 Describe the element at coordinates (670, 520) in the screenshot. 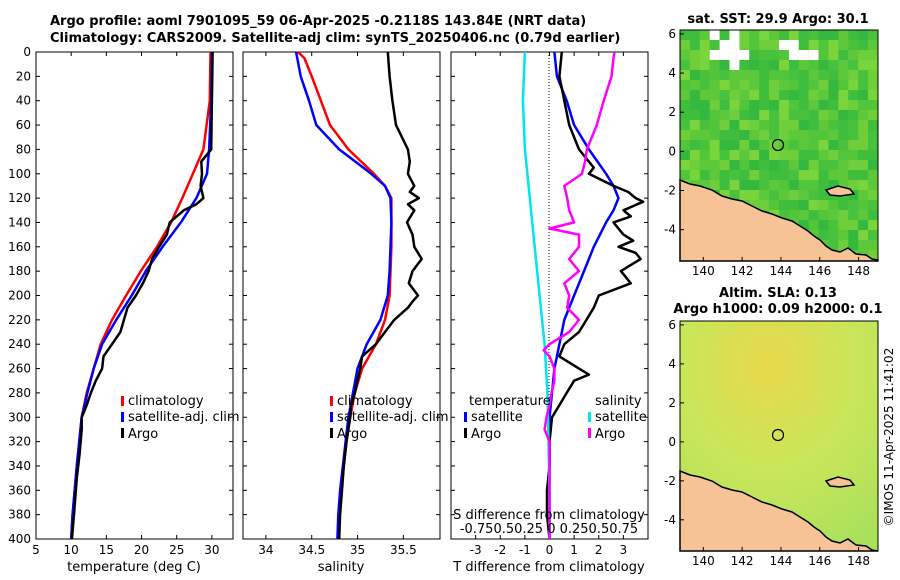

I see `lat-tick-label: -4` at that location.